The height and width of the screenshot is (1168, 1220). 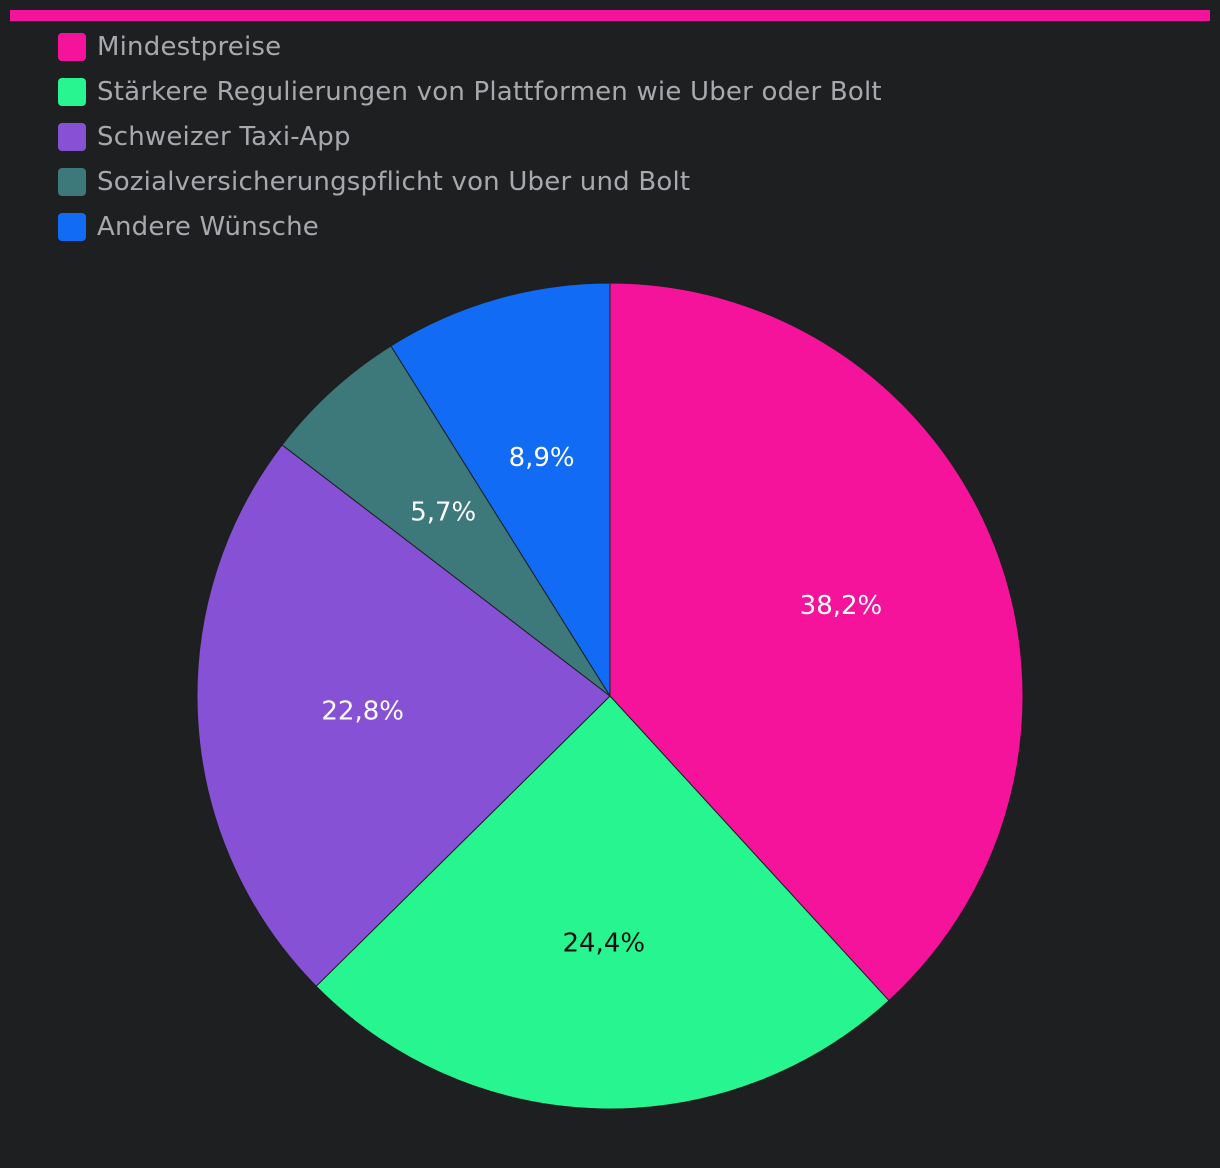 What do you see at coordinates (189, 46) in the screenshot?
I see `legend-label: Mindestpreise` at bounding box center [189, 46].